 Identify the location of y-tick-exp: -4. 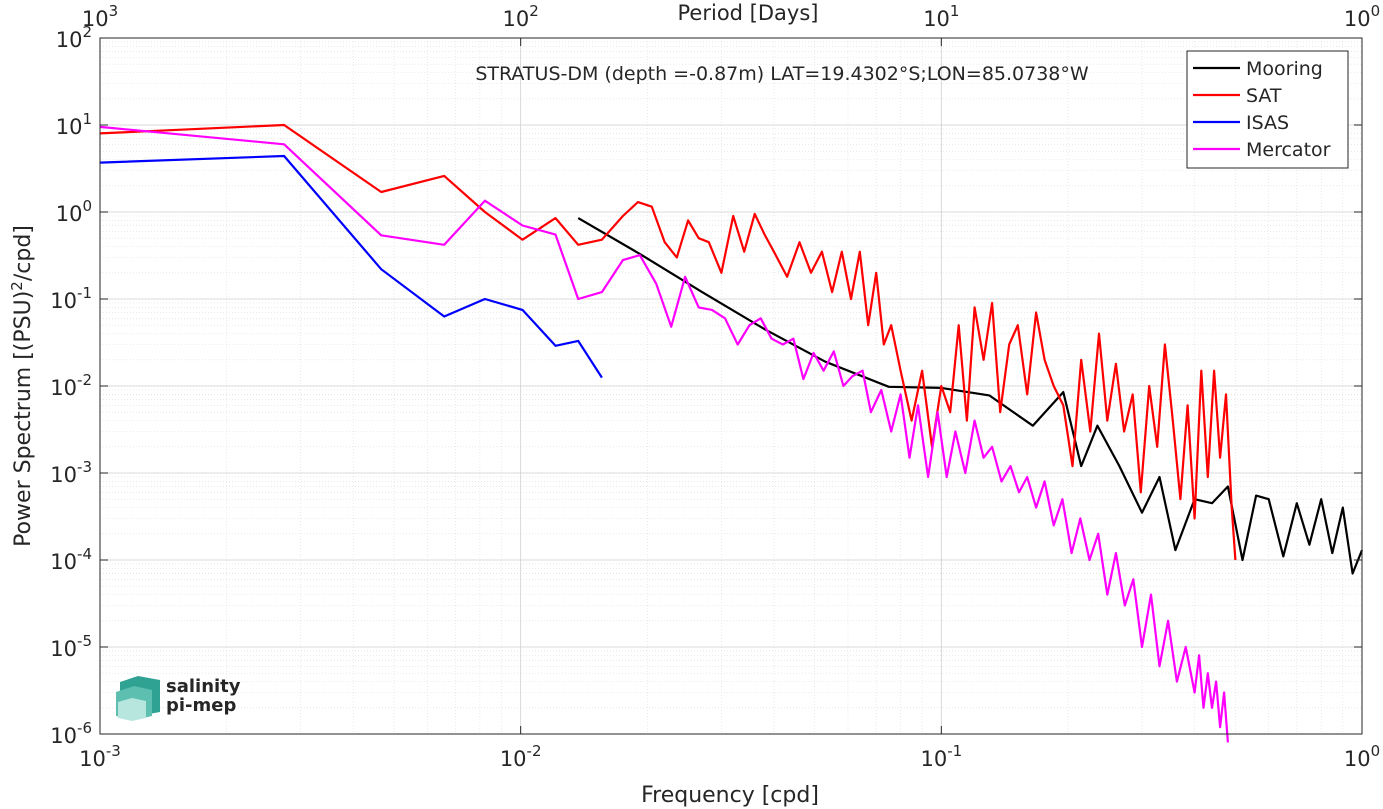
(84, 554).